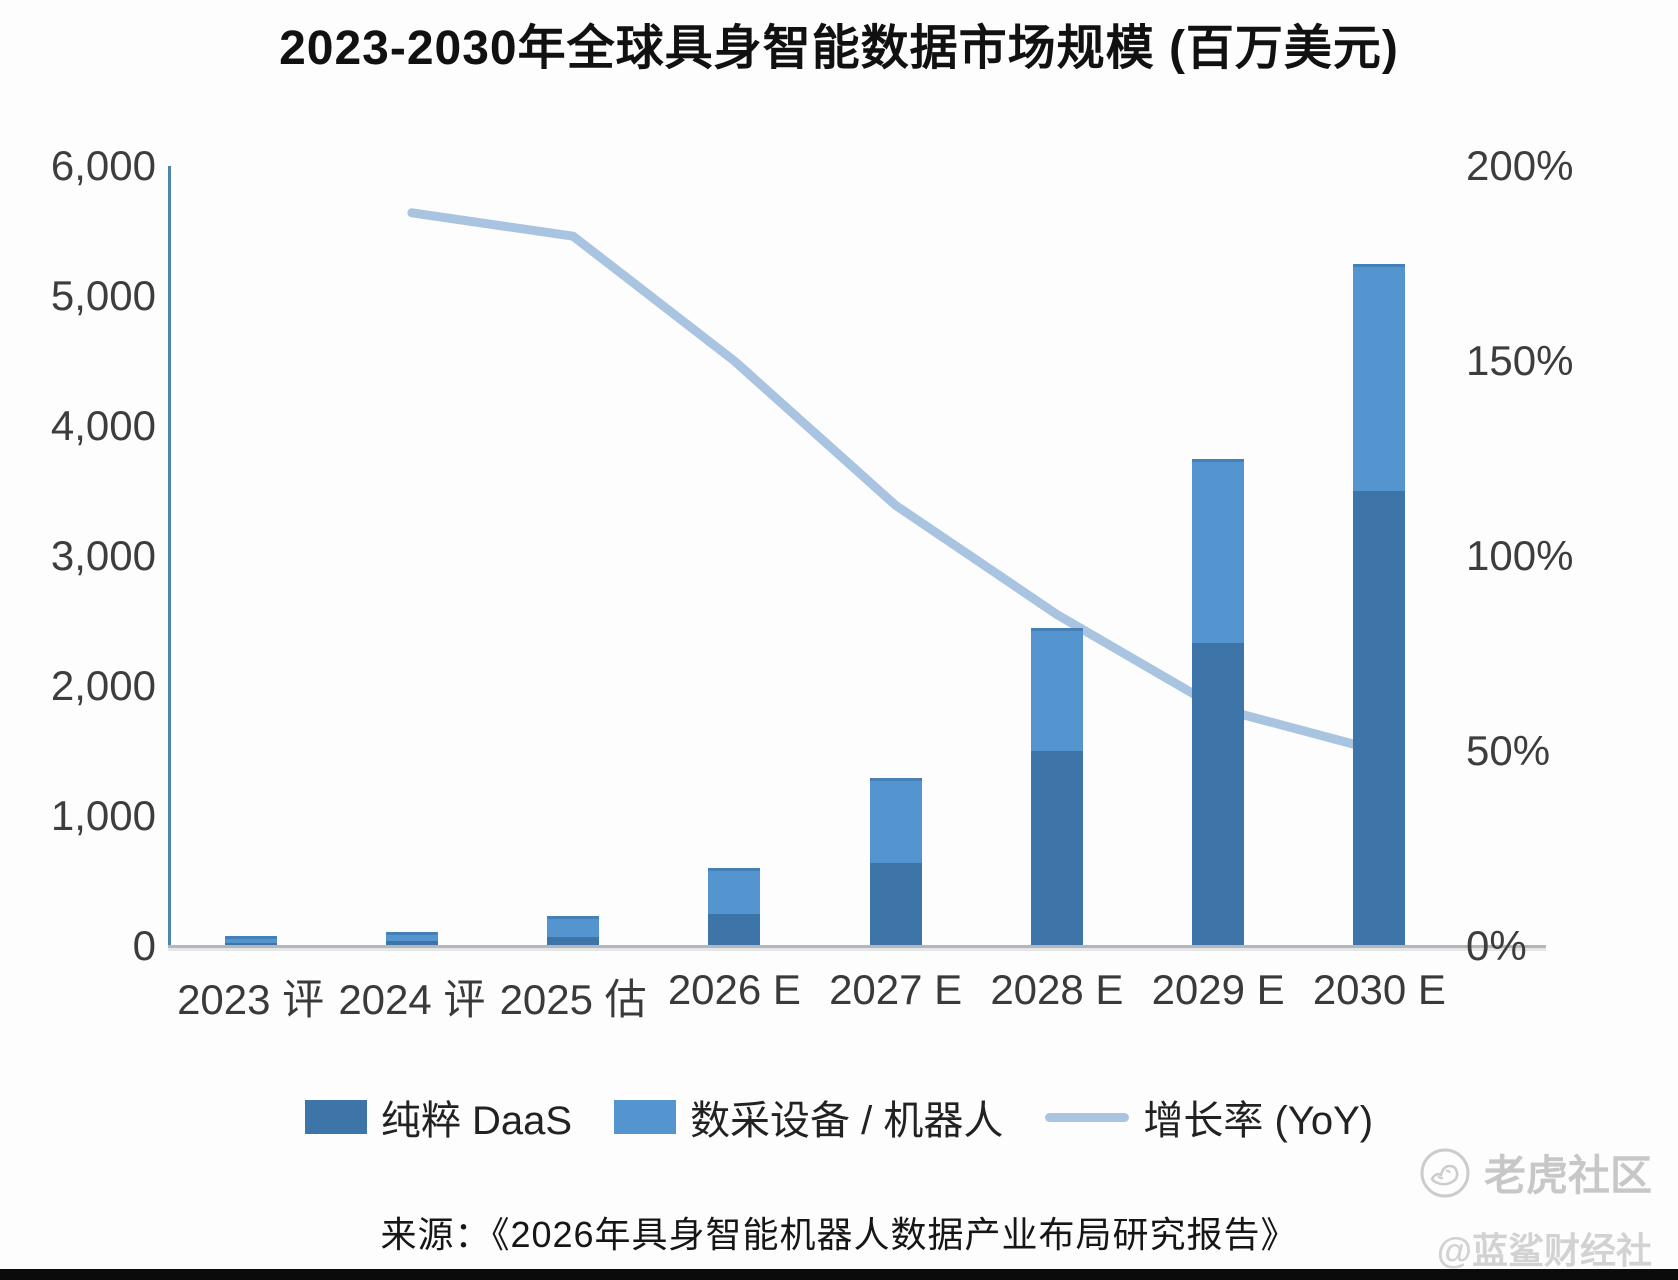 The image size is (1678, 1280). What do you see at coordinates (1520, 555) in the screenshot?
I see `right-axis-tick-label: 100%` at bounding box center [1520, 555].